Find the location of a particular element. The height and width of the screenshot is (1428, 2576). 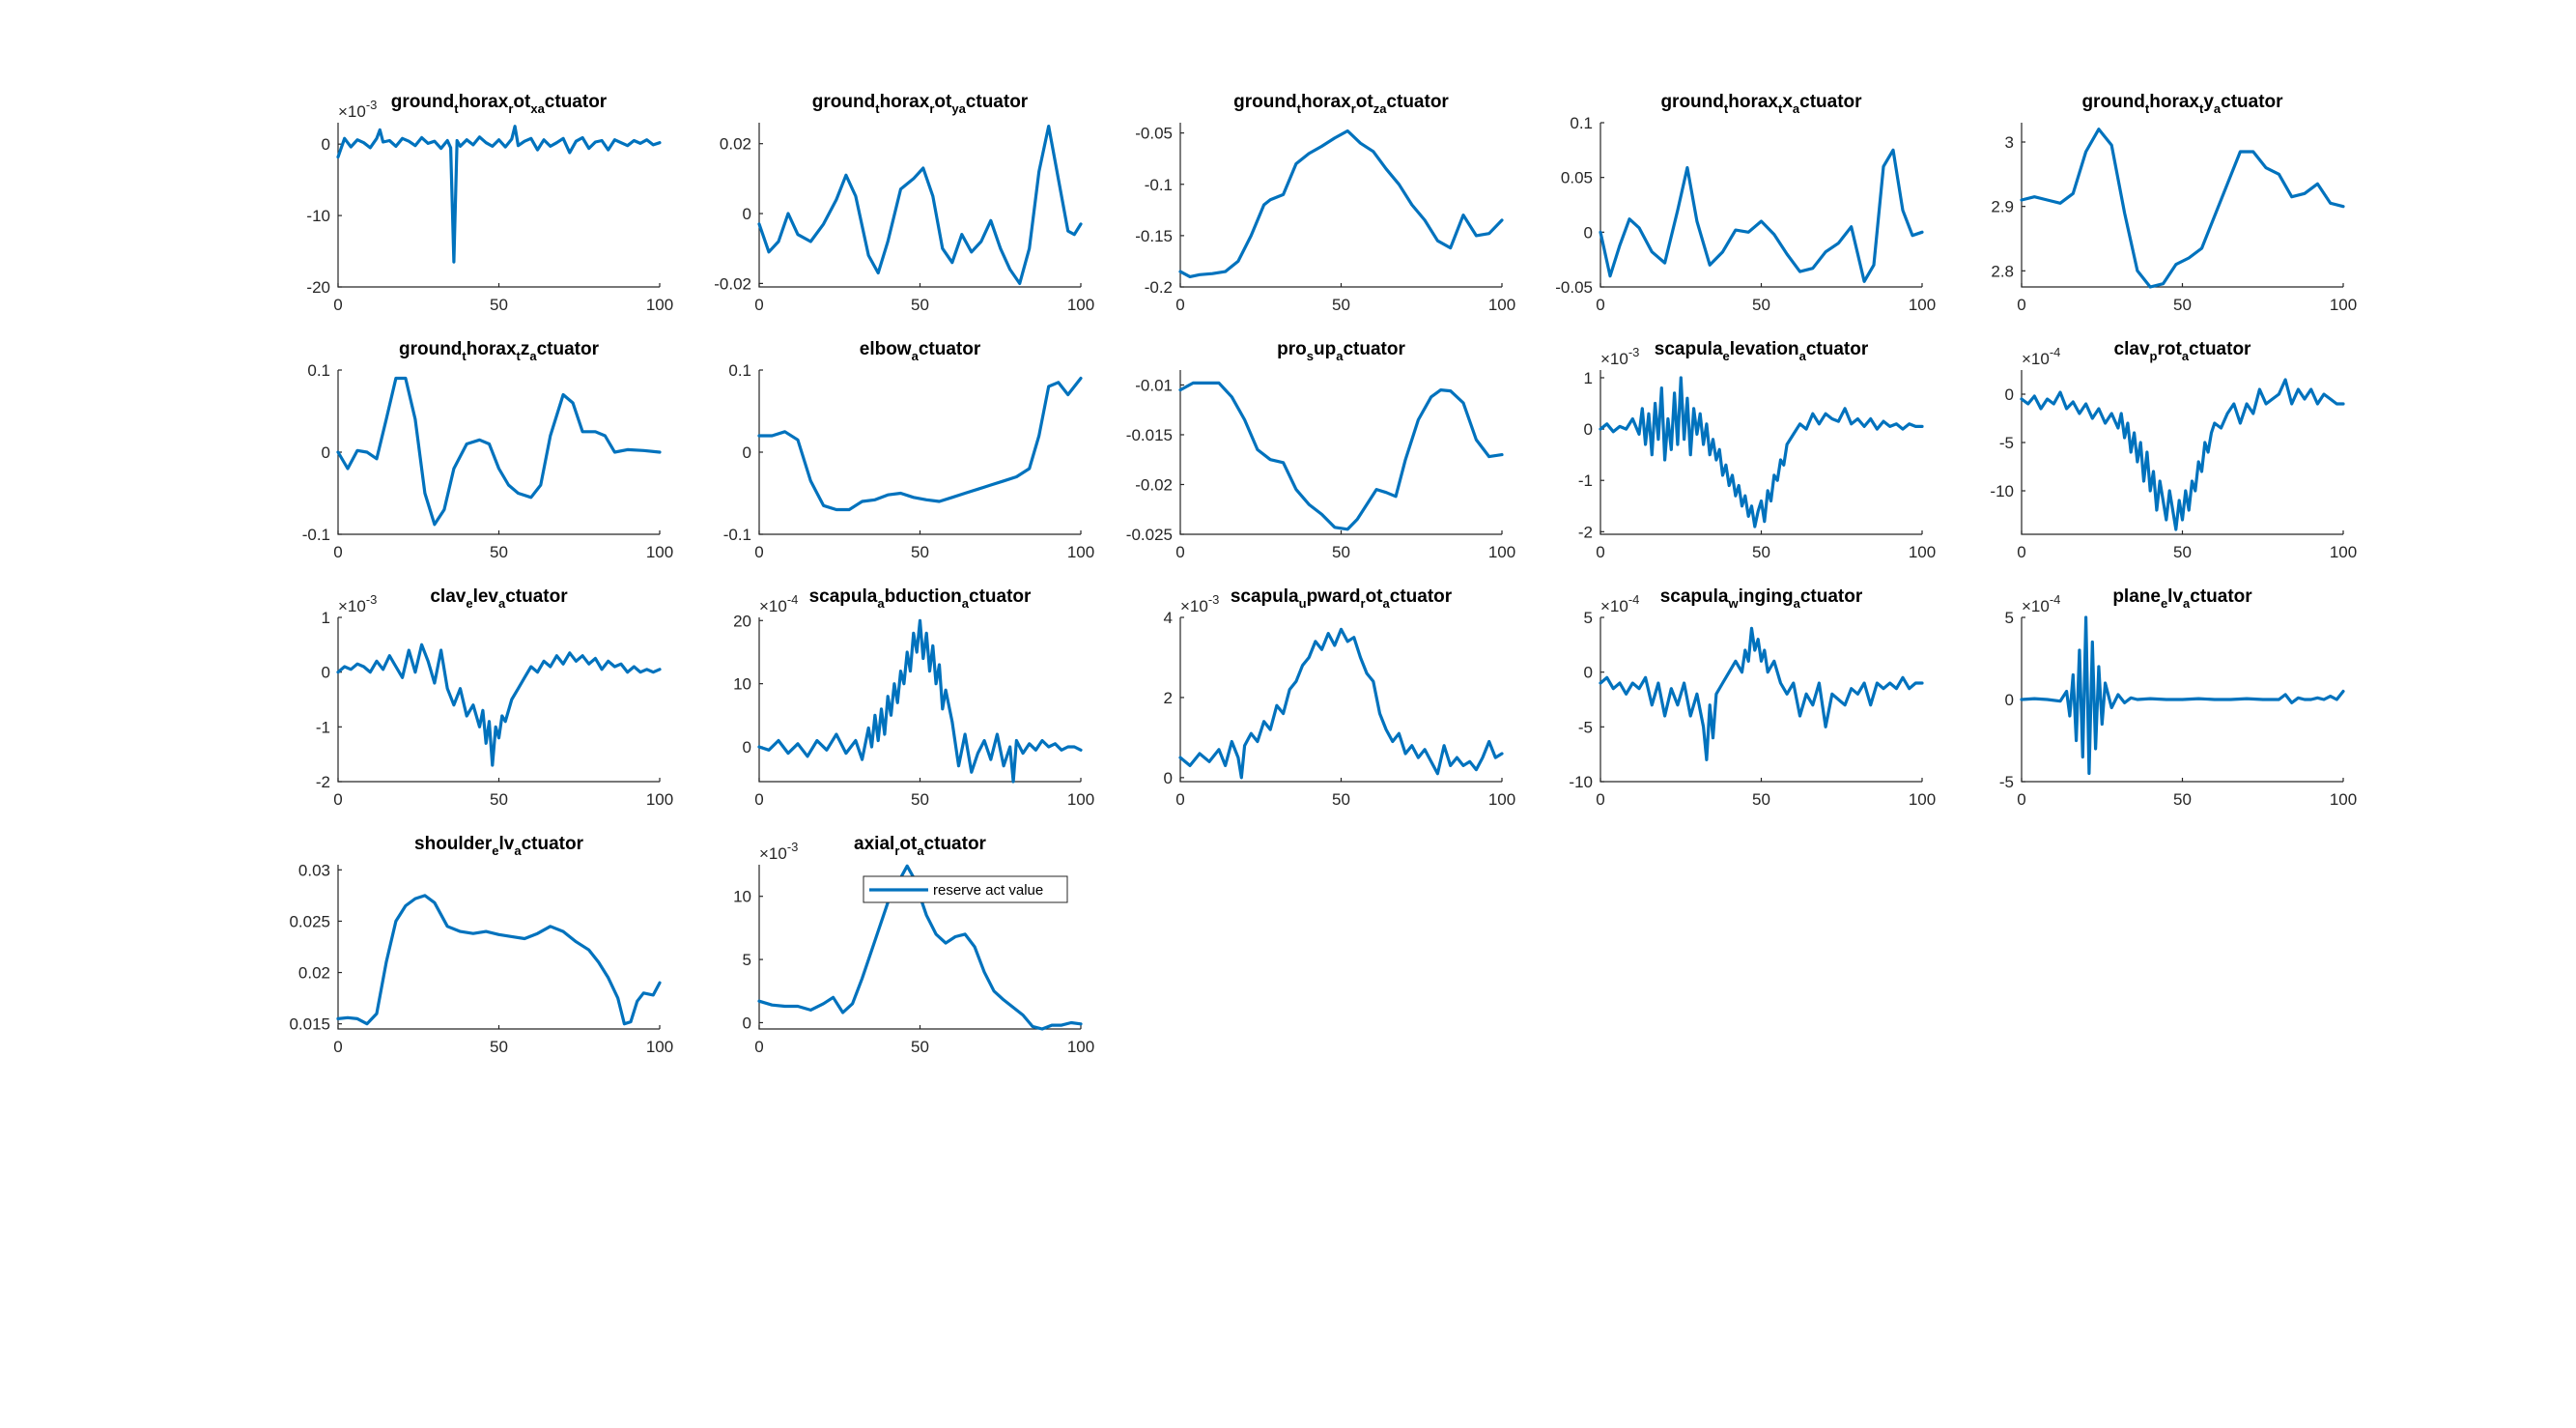

title-subscript: z is located at coordinates (1376, 108).